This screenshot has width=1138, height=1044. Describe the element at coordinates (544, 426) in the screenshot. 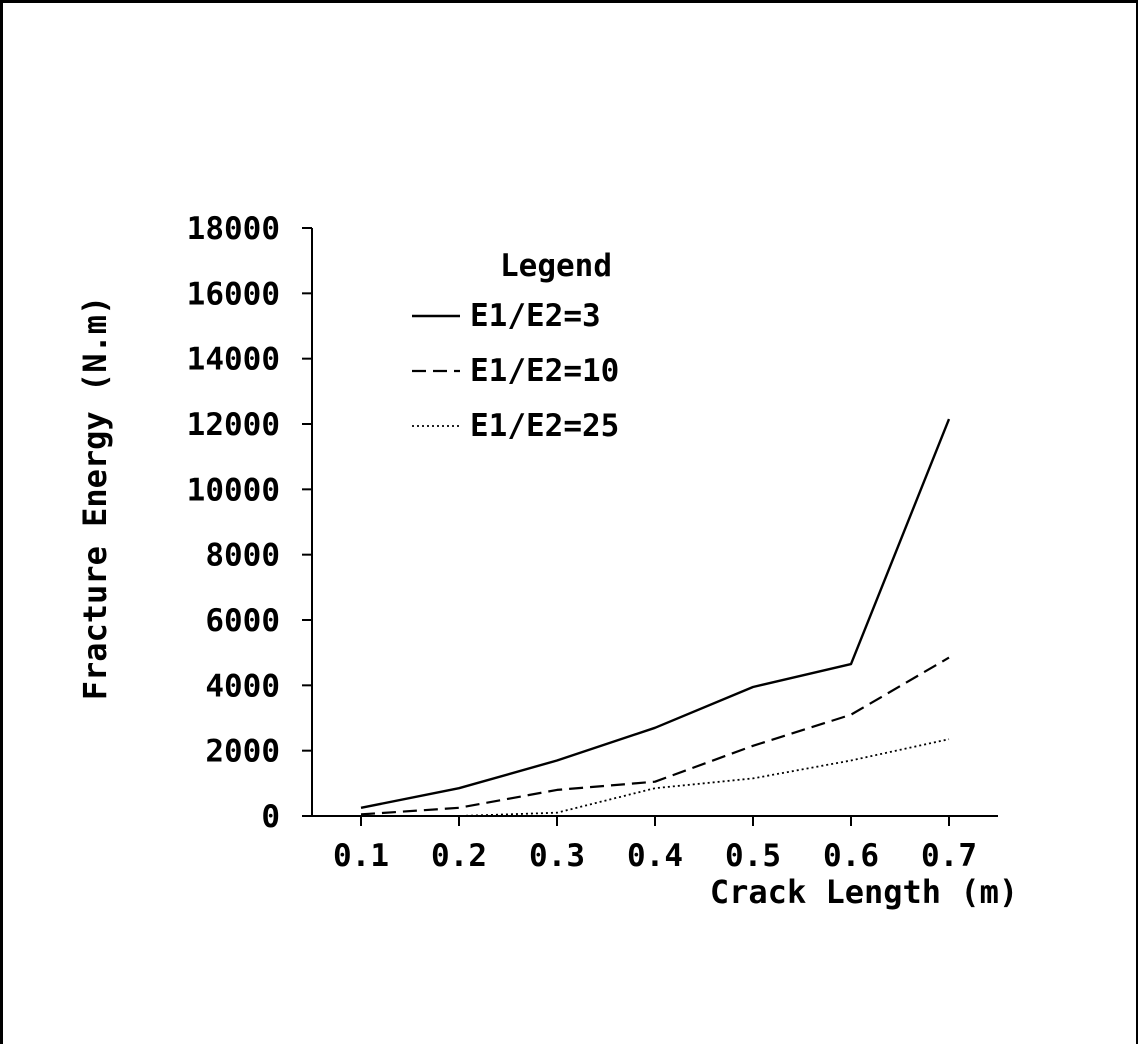

I see `legend-label-3: E1/E2=25` at that location.